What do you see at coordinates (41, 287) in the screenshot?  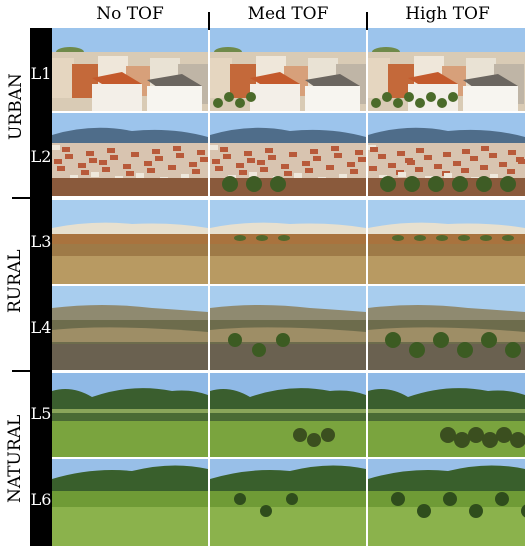 I see `level-sidebar` at bounding box center [41, 287].